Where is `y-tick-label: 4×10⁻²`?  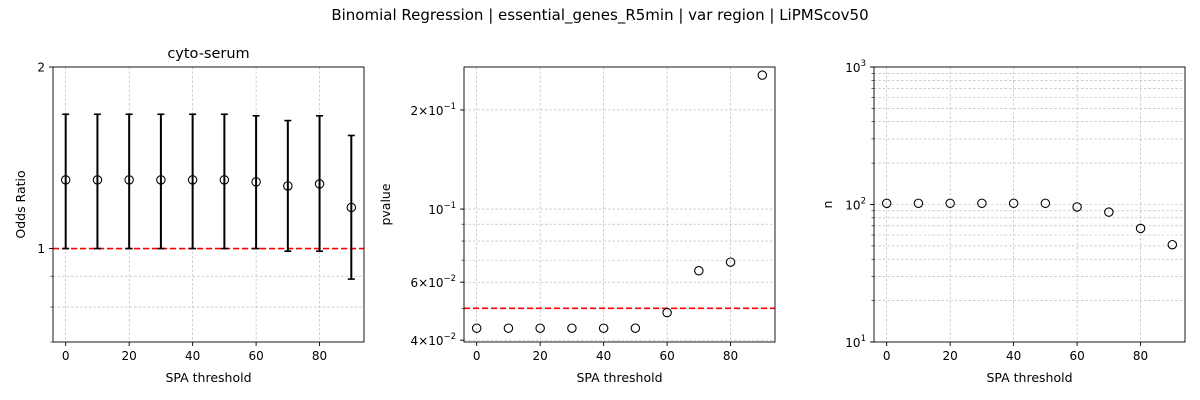
y-tick-label: 4×10⁻² is located at coordinates (434, 340).